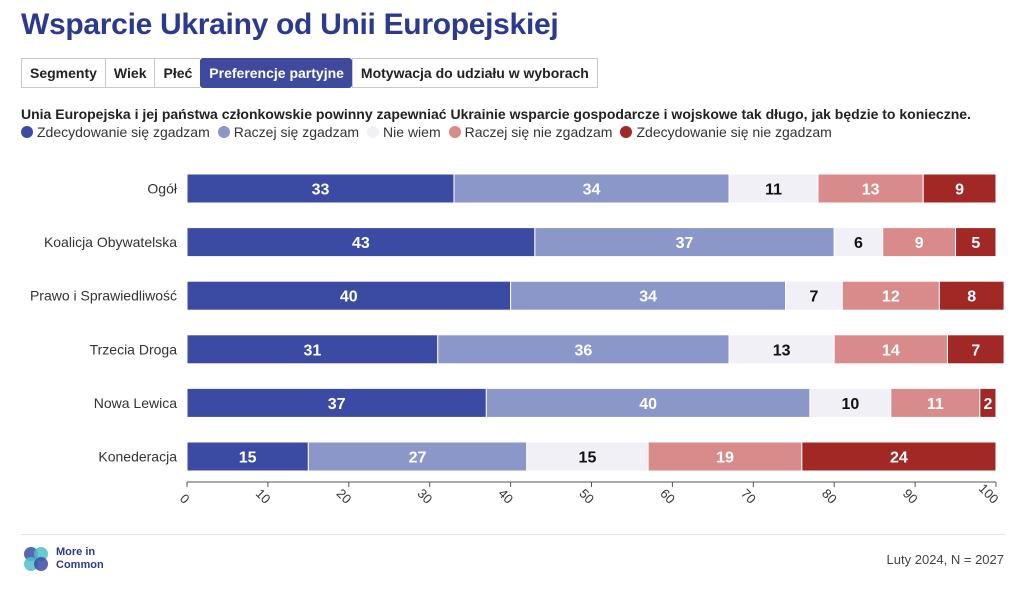 The height and width of the screenshot is (598, 1024). Describe the element at coordinates (123, 132) in the screenshot. I see `legend-label: Zdecydowanie się zgadzam` at that location.